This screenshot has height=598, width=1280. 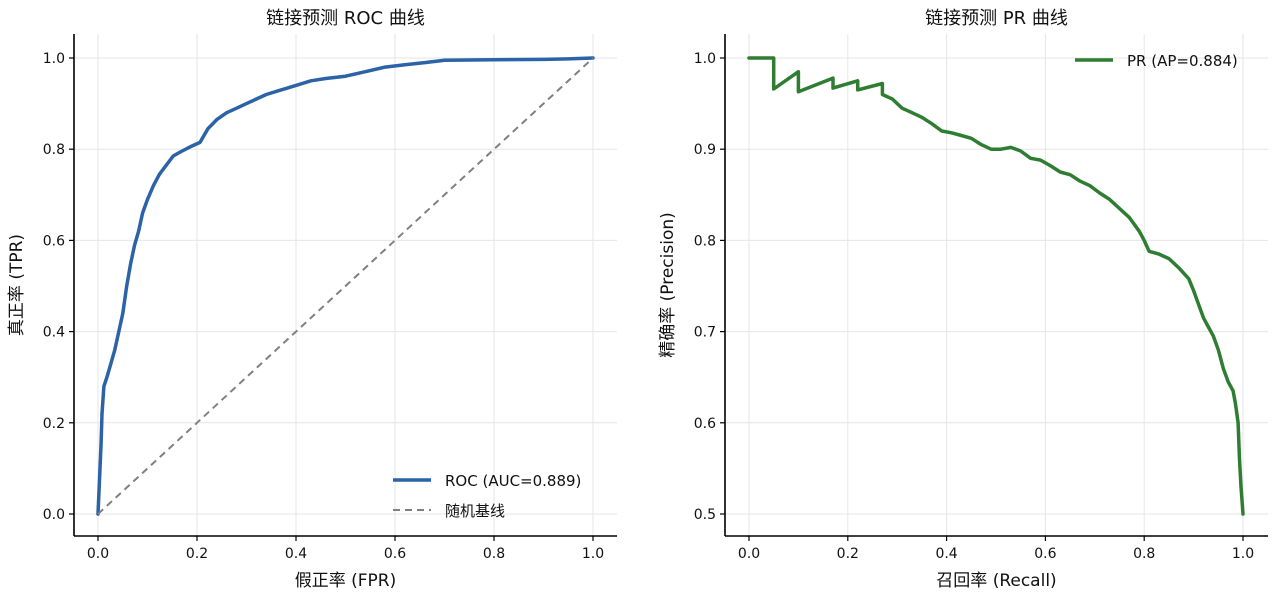 I want to click on roc-x-tick-label: 0.4, so click(x=296, y=554).